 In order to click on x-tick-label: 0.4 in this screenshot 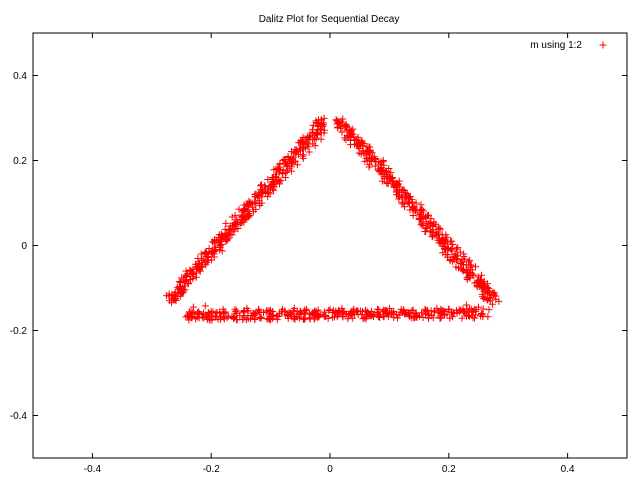, I will do `click(568, 469)`.